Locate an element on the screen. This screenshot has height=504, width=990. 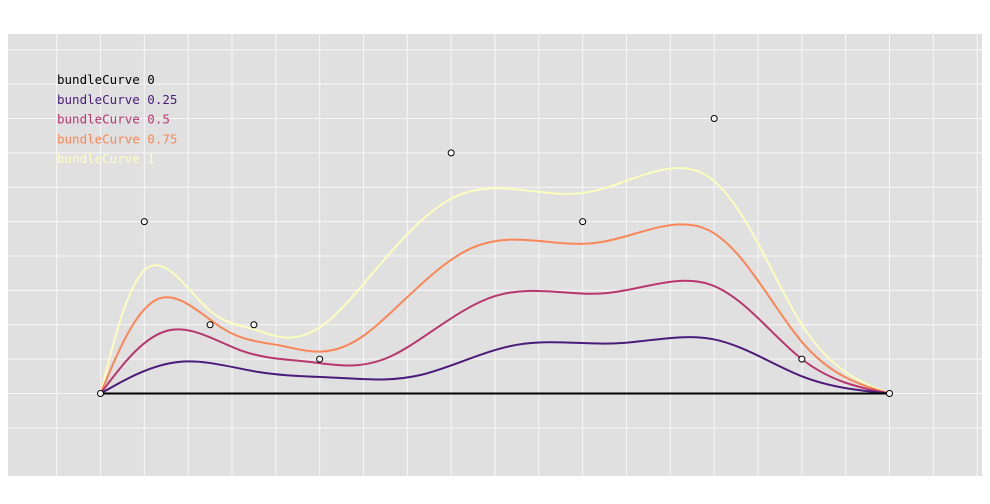
legend-entry: bundleCurve 0.75 is located at coordinates (117, 138).